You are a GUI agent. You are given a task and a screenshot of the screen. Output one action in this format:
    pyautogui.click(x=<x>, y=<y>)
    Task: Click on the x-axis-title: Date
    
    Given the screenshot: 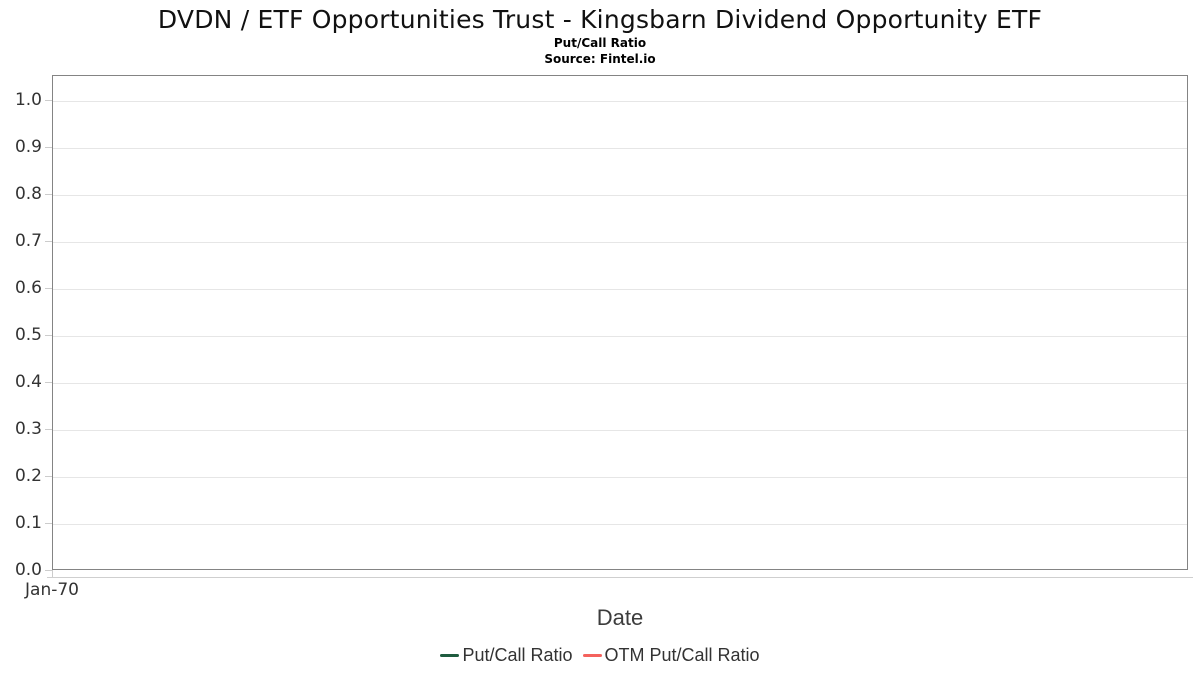 What is the action you would take?
    pyautogui.click(x=620, y=617)
    